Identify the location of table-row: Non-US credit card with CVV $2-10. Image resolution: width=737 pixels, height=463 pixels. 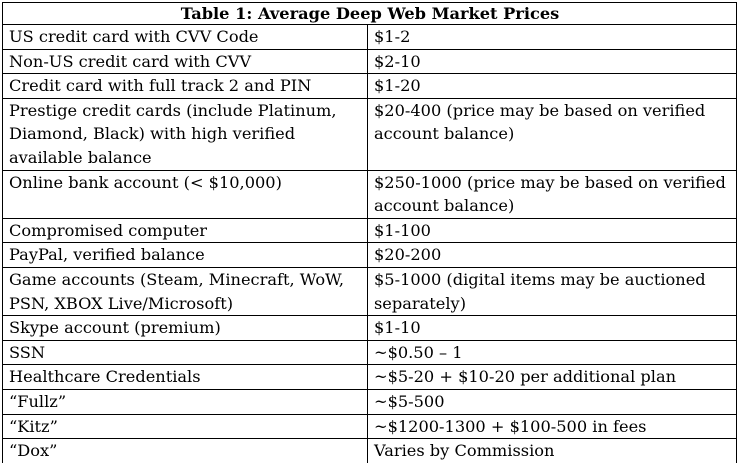
(369, 61).